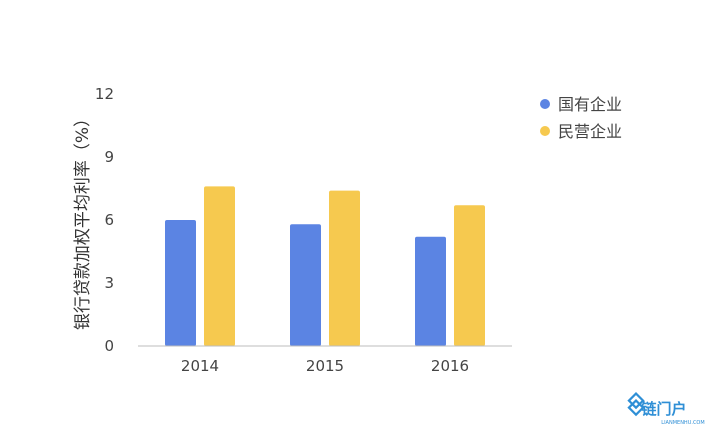 This screenshot has height=429, width=720. I want to click on x-tick-label: 2014, so click(200, 366).